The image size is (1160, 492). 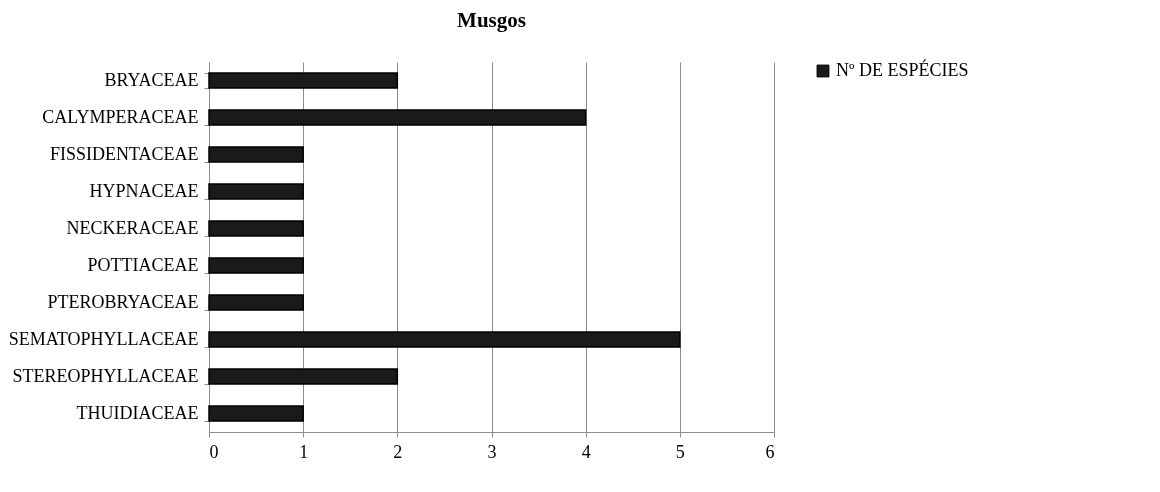 I want to click on x-tick-label: 1, so click(x=304, y=451).